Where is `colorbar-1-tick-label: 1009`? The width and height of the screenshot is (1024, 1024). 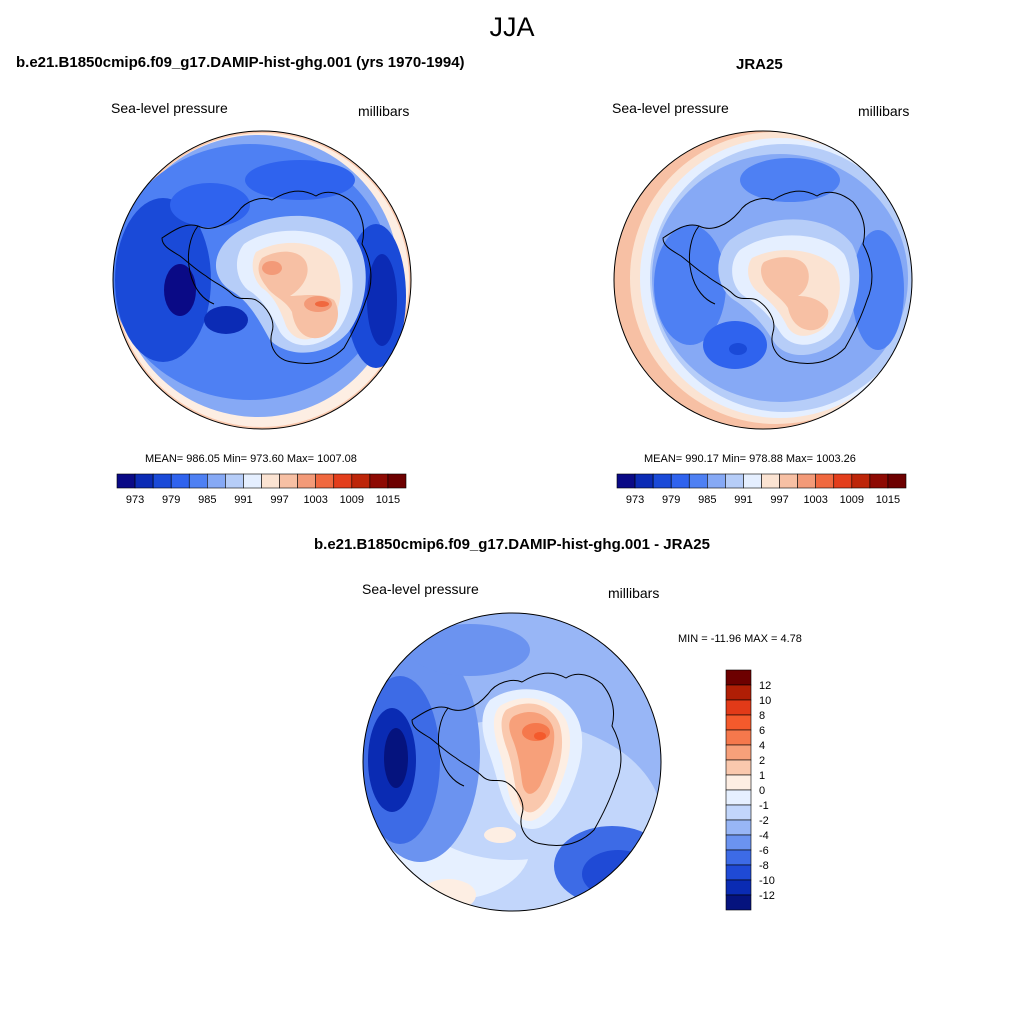
colorbar-1-tick-label: 1009 is located at coordinates (352, 500).